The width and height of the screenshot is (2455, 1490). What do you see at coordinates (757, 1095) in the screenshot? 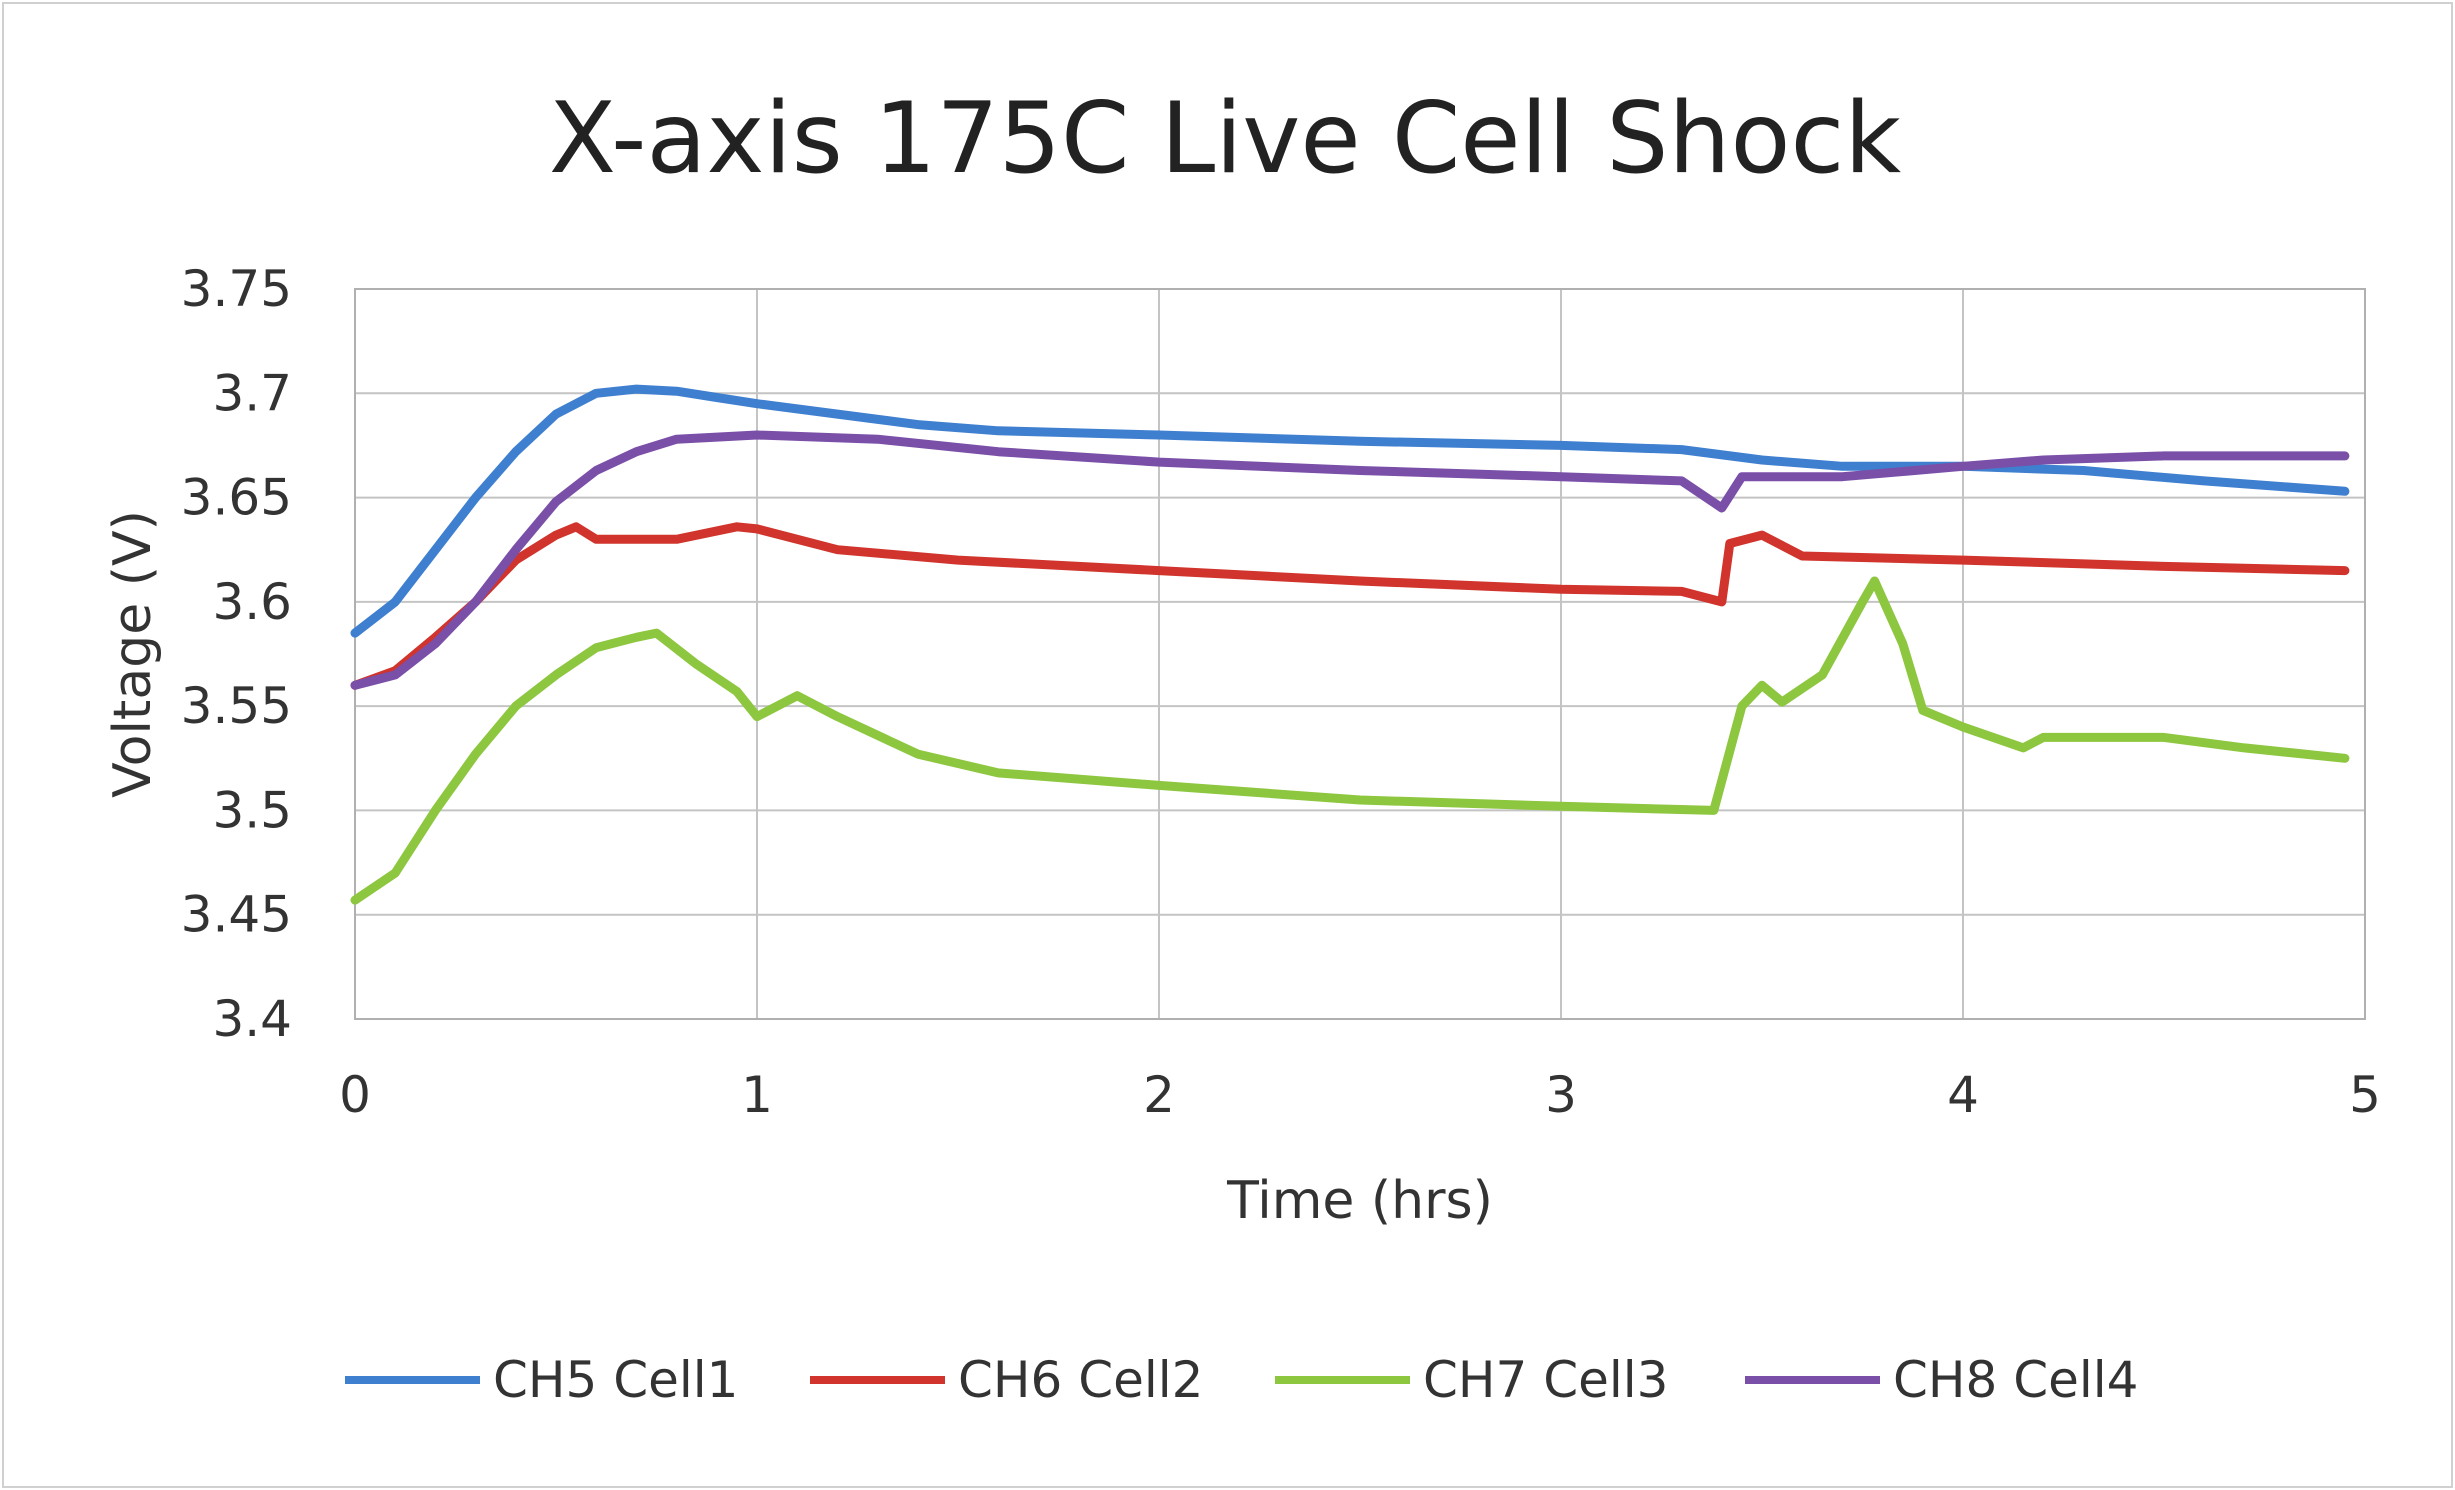
I see `x-tick-label: 1` at bounding box center [757, 1095].